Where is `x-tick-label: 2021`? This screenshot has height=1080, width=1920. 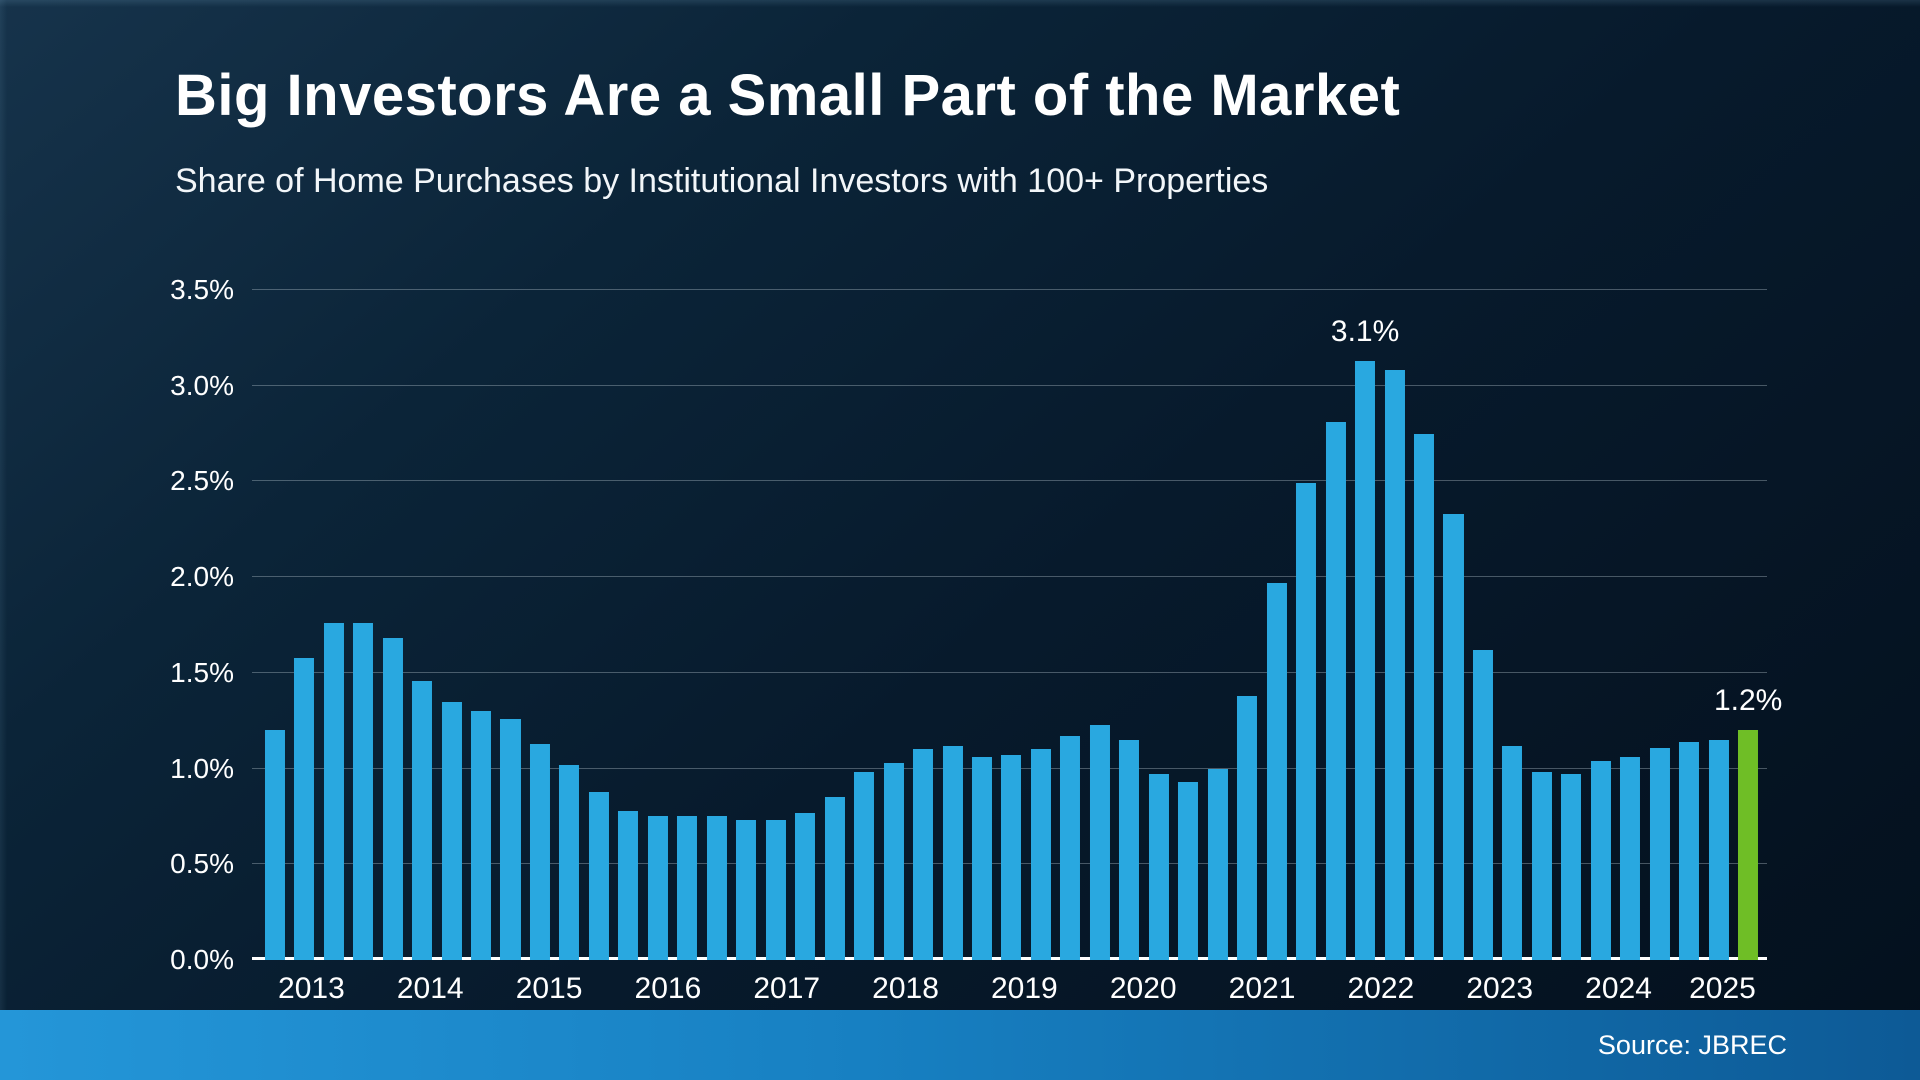 x-tick-label: 2021 is located at coordinates (1262, 988).